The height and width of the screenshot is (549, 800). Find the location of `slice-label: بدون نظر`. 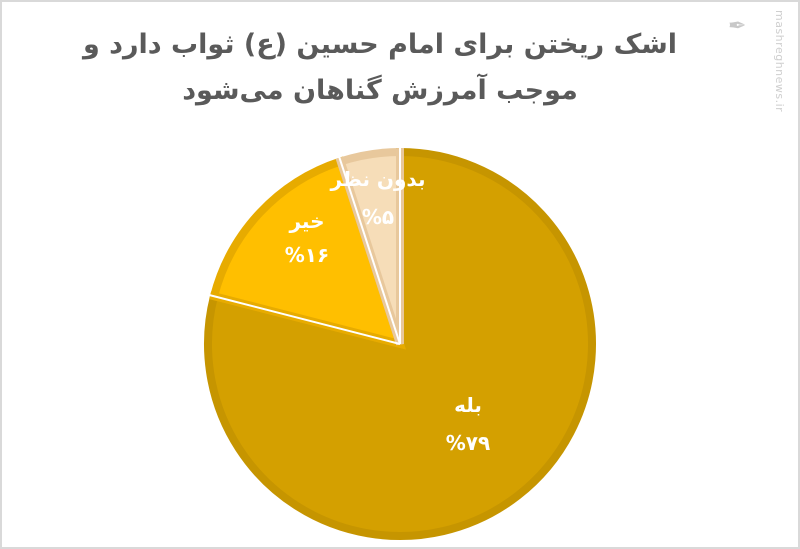

slice-label: بدون نظر is located at coordinates (378, 179).